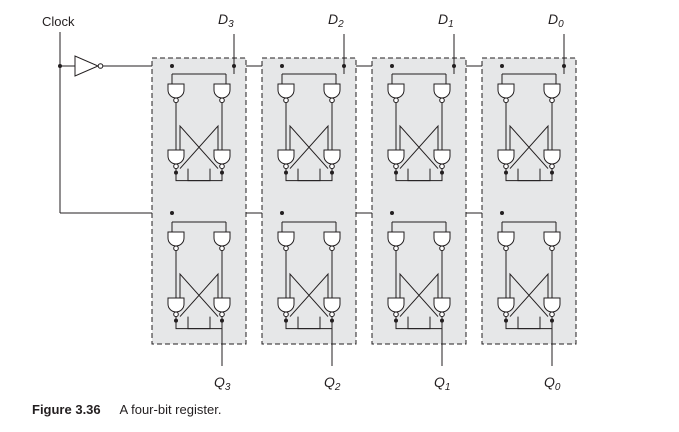 This screenshot has height=432, width=679. What do you see at coordinates (558, 387) in the screenshot?
I see `output-subscript: 0` at bounding box center [558, 387].